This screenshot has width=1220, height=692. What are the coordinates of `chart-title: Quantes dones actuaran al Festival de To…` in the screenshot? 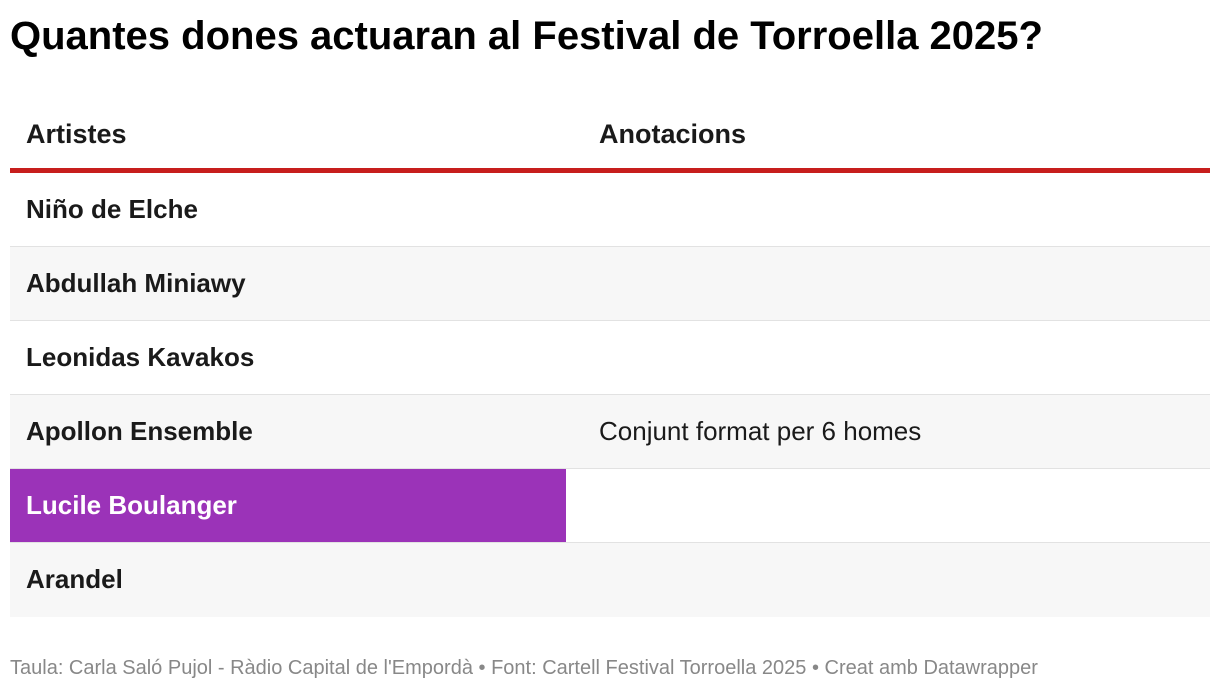 It's located at (526, 36).